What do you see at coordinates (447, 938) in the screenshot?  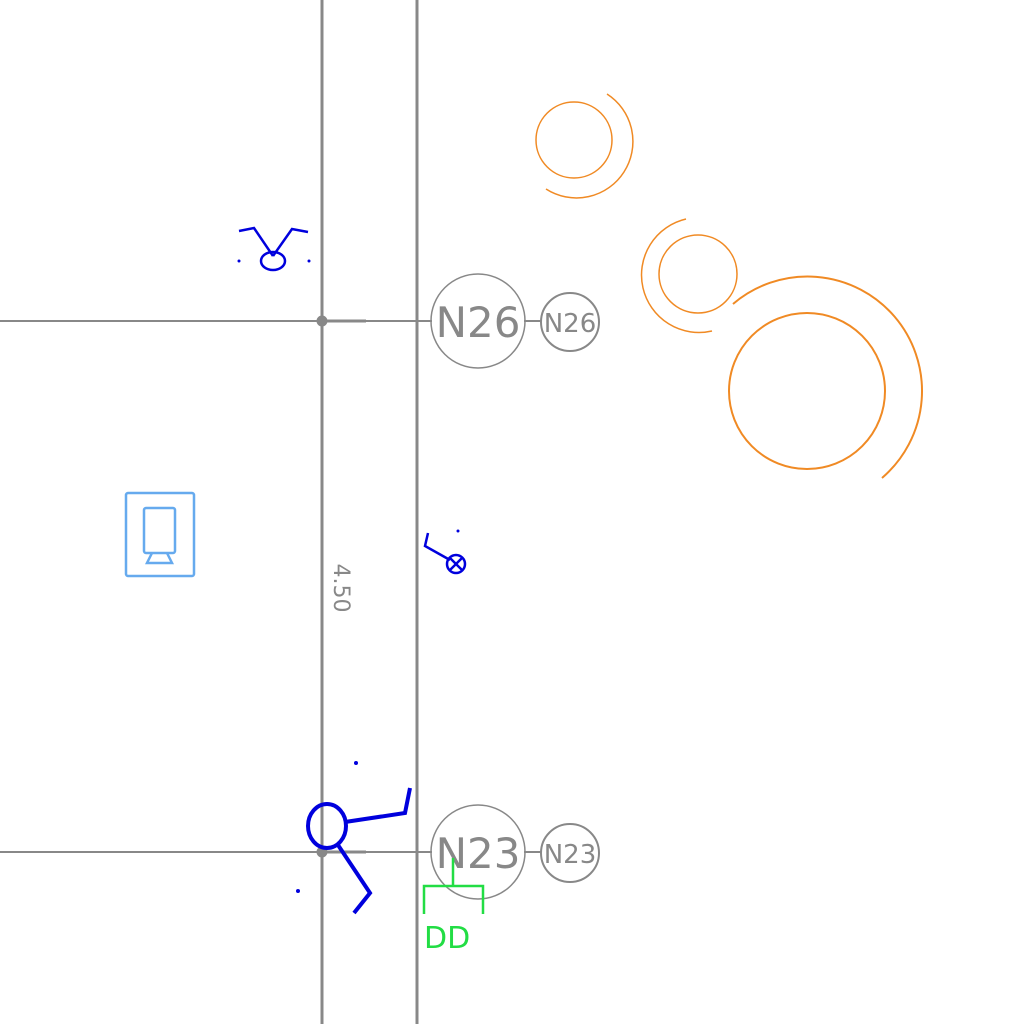 I see `annotation-label: DD` at bounding box center [447, 938].